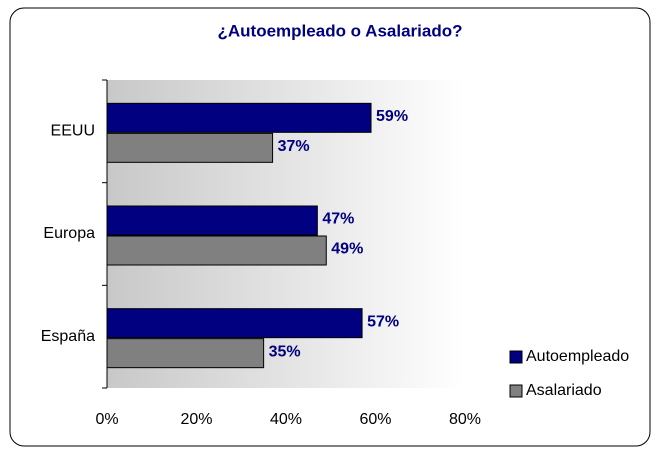  I want to click on data-label: 47%, so click(338, 219).